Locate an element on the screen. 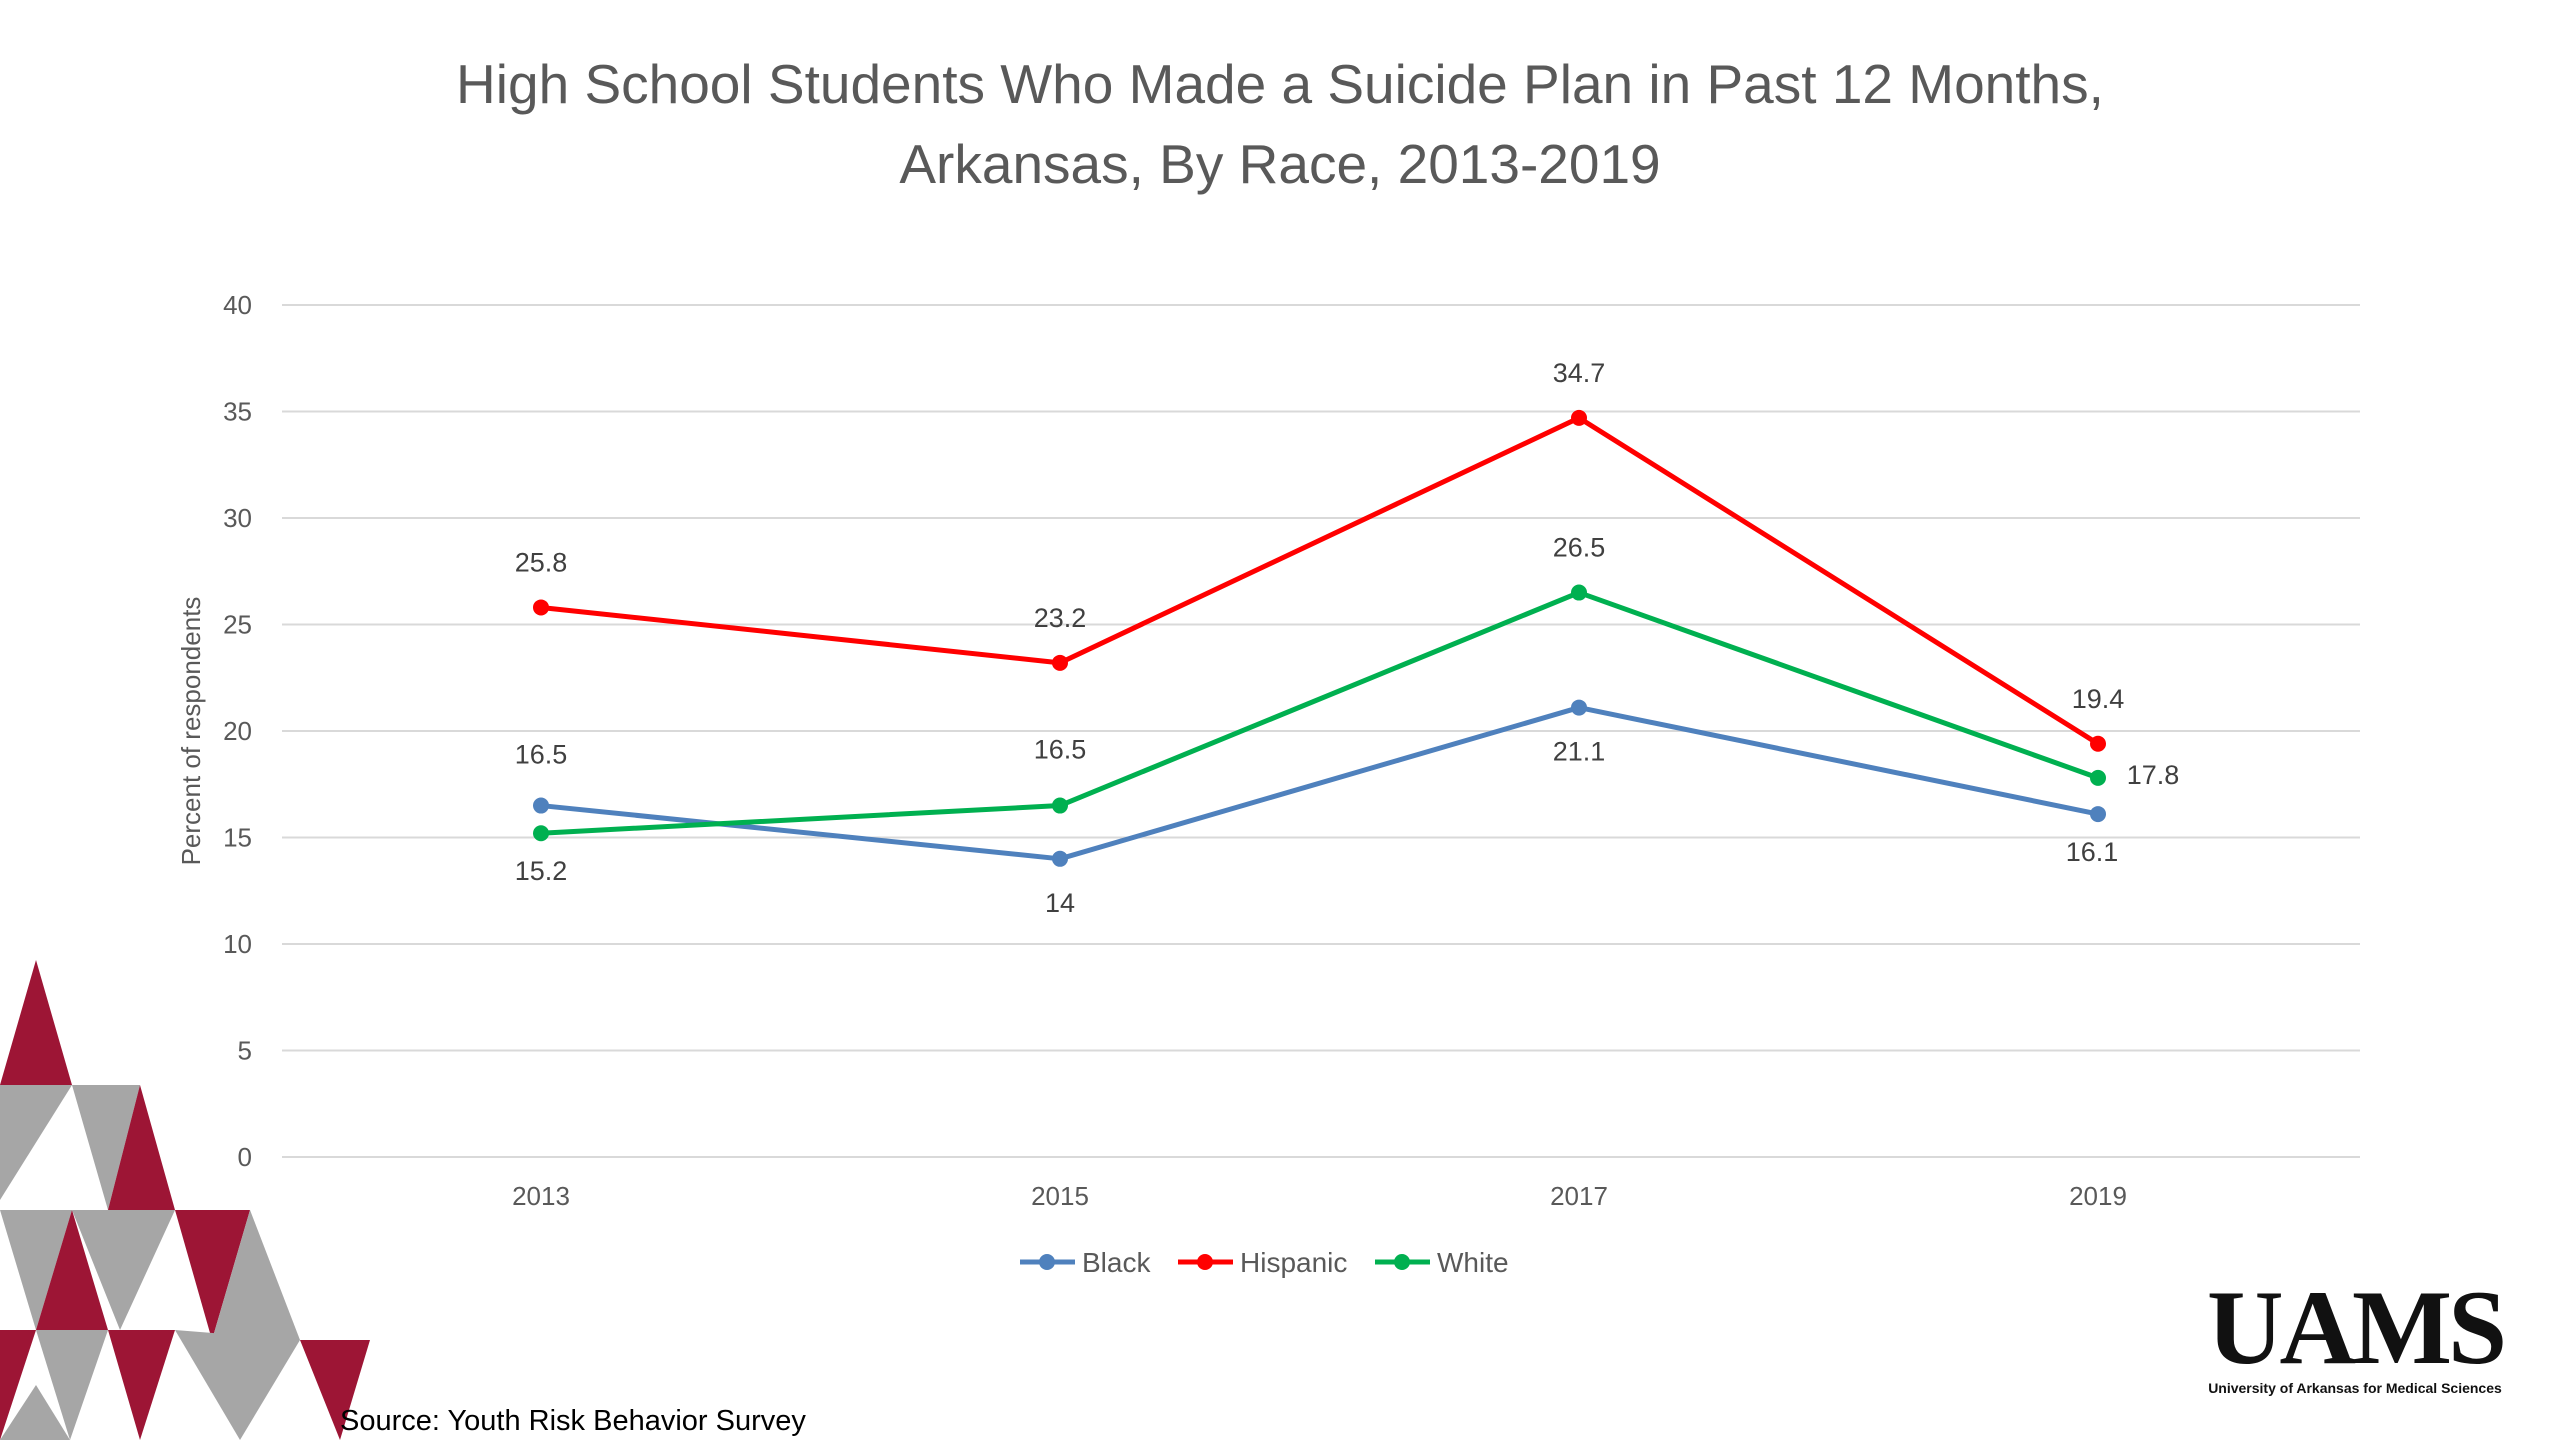 The height and width of the screenshot is (1442, 2560). data-label-hispanic-2017: 34.7 is located at coordinates (1579, 373).